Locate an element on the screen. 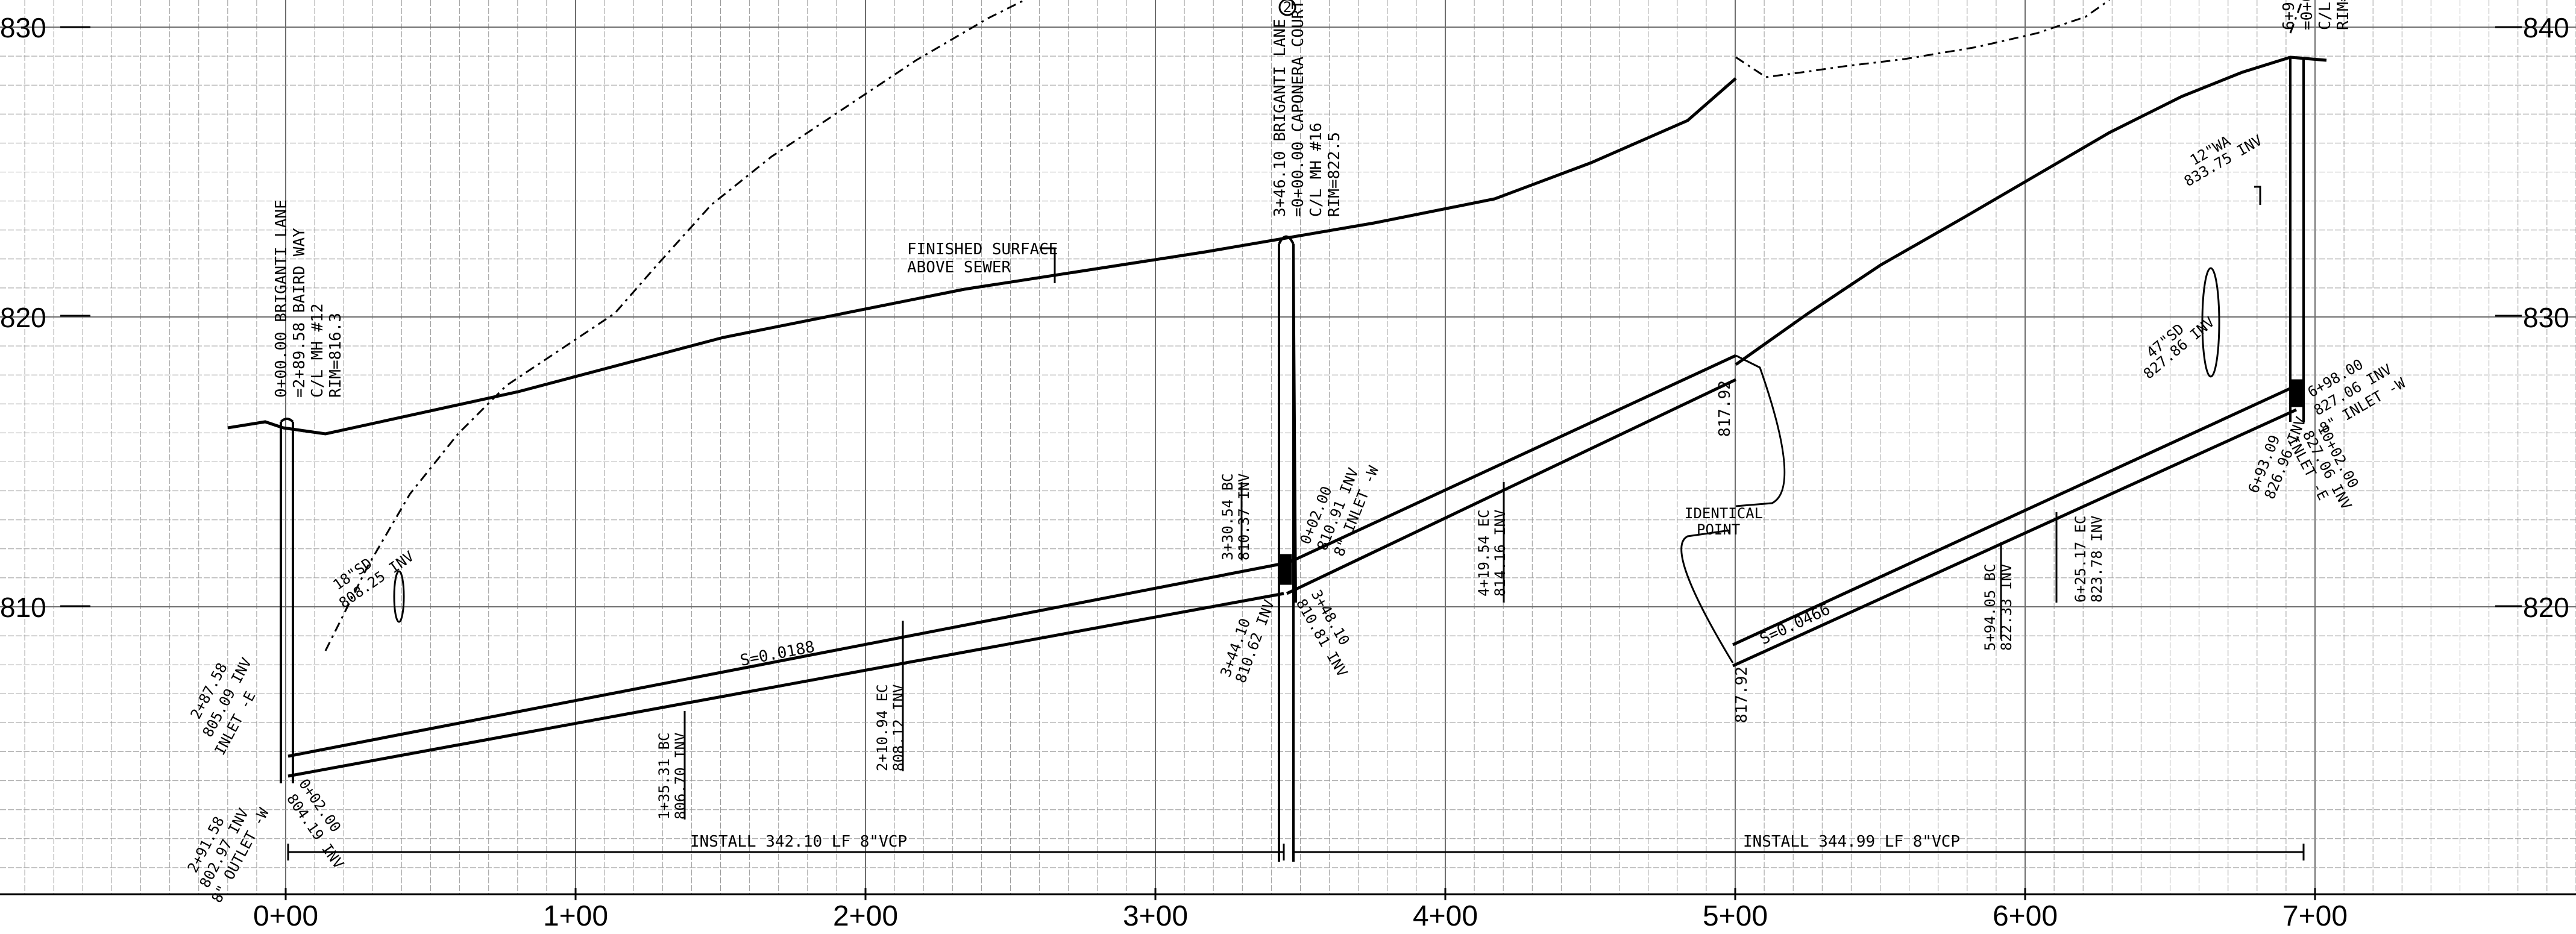 Image resolution: width=2576 pixels, height=934 pixels. finished-surface-label-line1: FINISHED SURFACE is located at coordinates (982, 250).